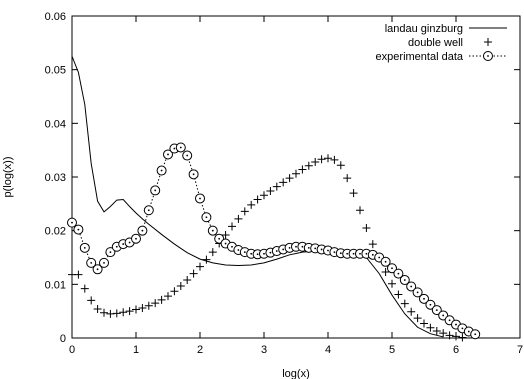  I want to click on x-tick-label-5: 5, so click(392, 350).